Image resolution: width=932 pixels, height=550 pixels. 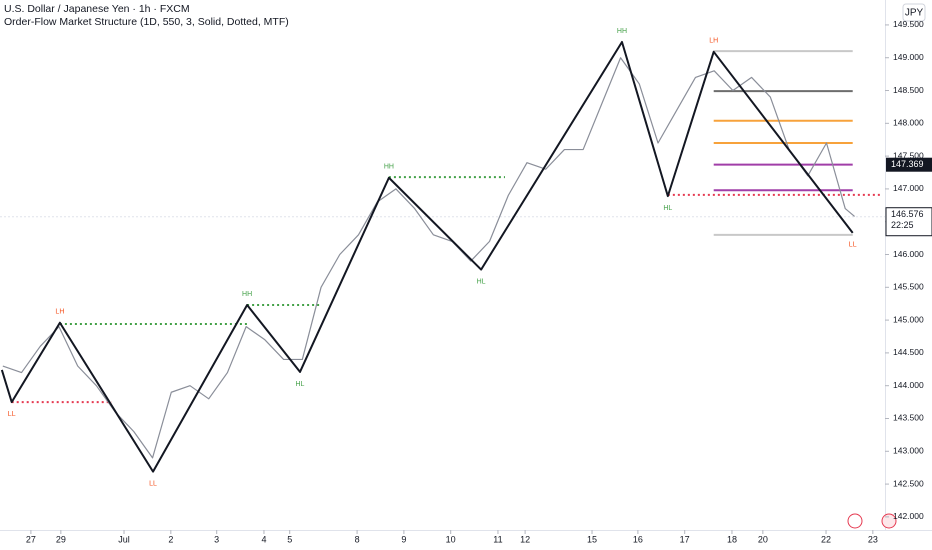 I want to click on y-tick-label: 144.500, so click(x=908, y=352).